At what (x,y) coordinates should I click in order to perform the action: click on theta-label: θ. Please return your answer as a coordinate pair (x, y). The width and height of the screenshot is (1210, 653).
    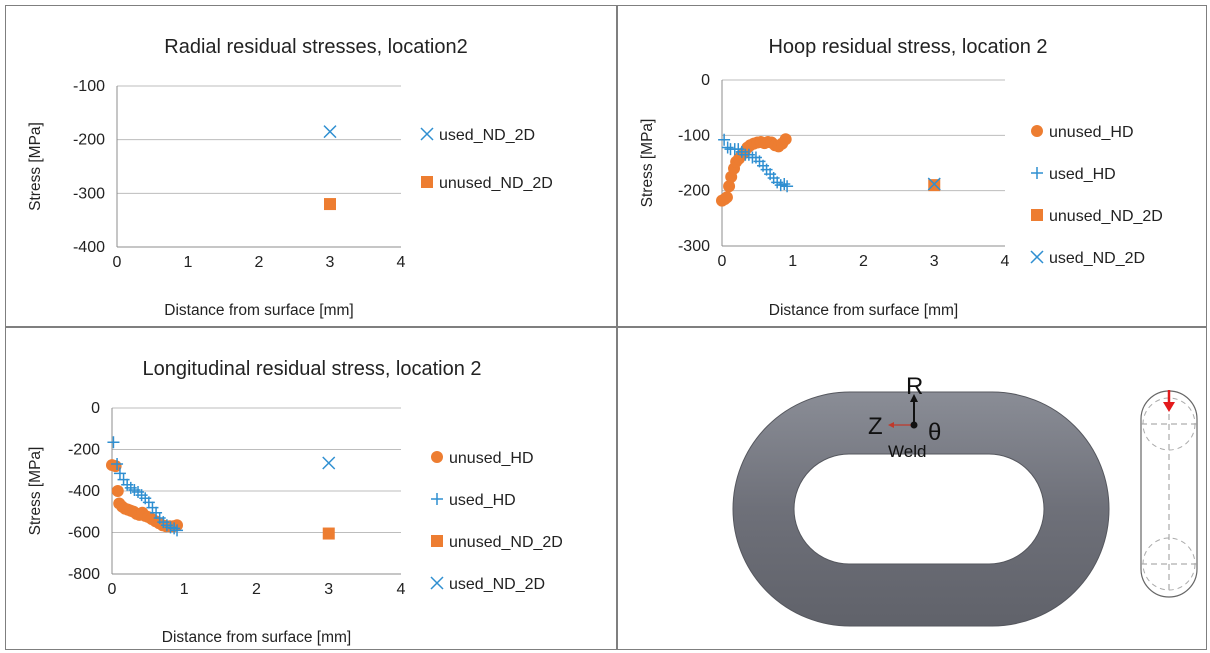
    Looking at the image, I should click on (934, 432).